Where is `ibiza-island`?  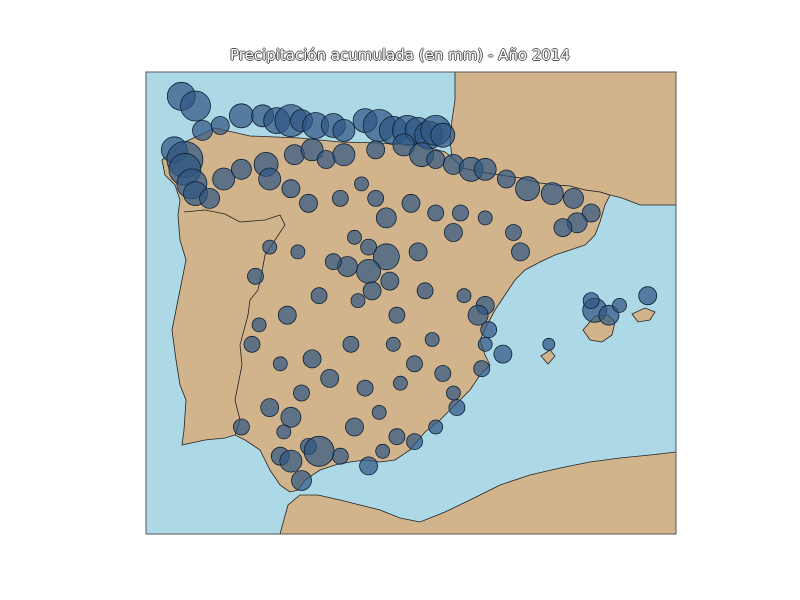 ibiza-island is located at coordinates (548, 357).